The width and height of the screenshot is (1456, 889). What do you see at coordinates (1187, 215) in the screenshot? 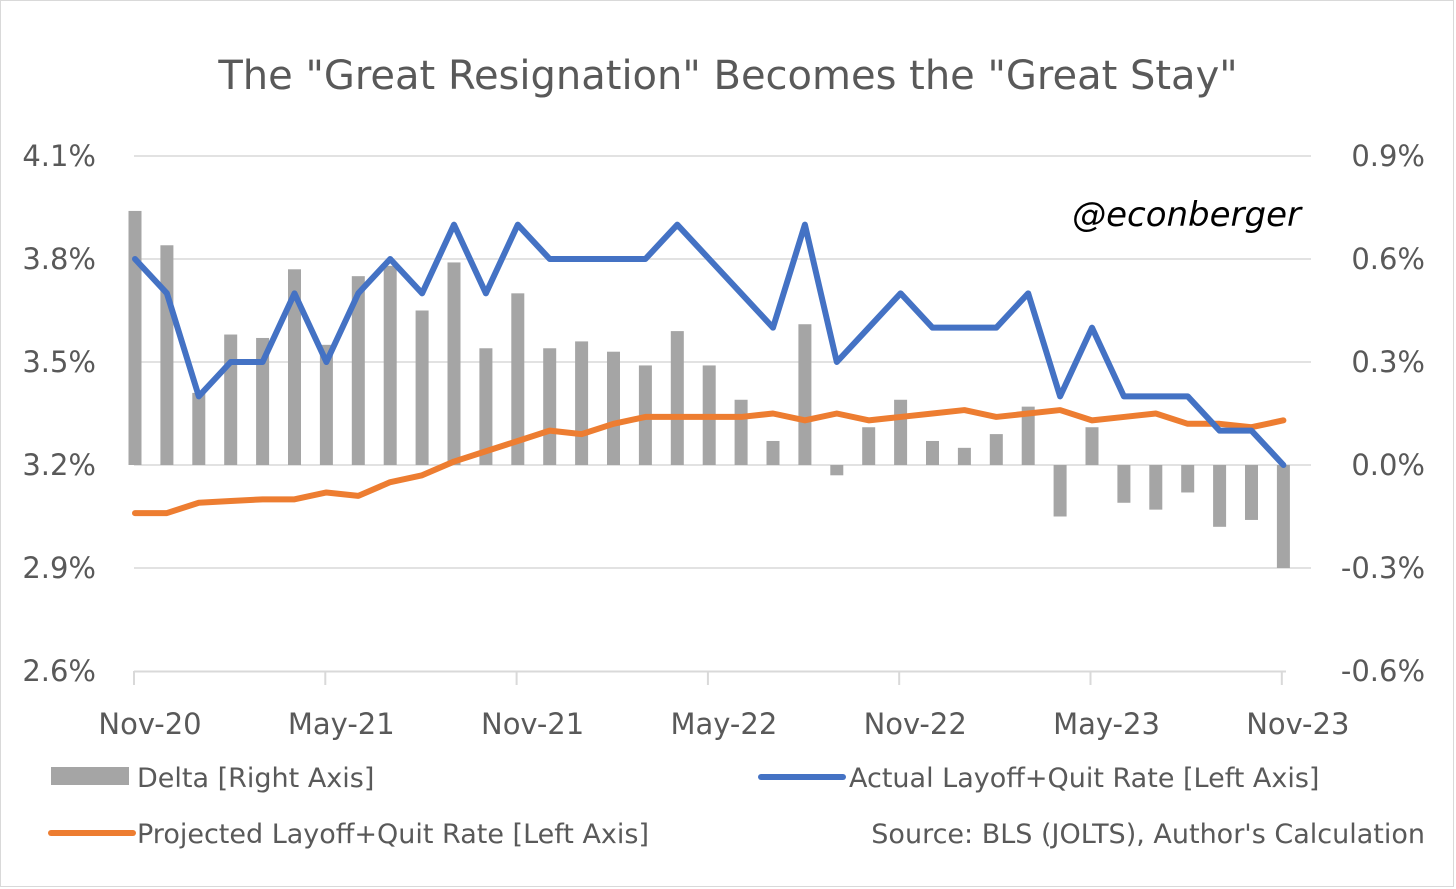
I see `watermark: @econberger` at bounding box center [1187, 215].